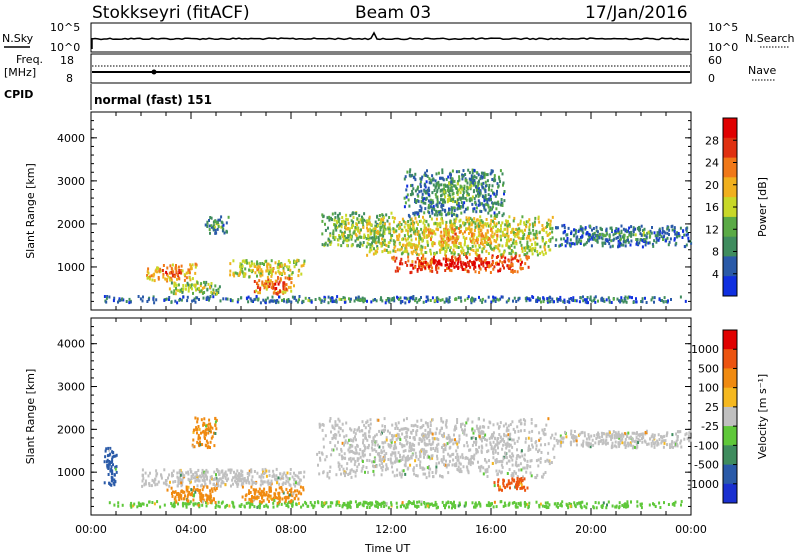  Describe the element at coordinates (712, 407) in the screenshot. I see `colorbar-tick-label: 25` at that location.